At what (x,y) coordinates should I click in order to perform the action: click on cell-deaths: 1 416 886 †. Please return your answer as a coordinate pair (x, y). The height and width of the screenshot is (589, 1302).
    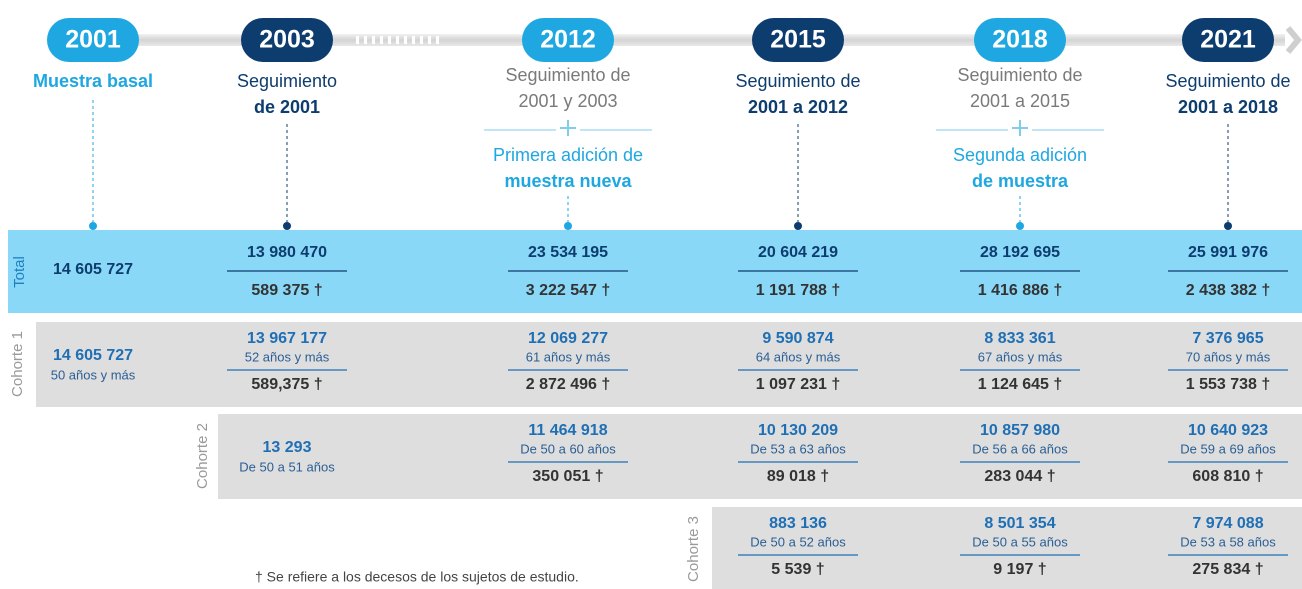
    Looking at the image, I should click on (1020, 290).